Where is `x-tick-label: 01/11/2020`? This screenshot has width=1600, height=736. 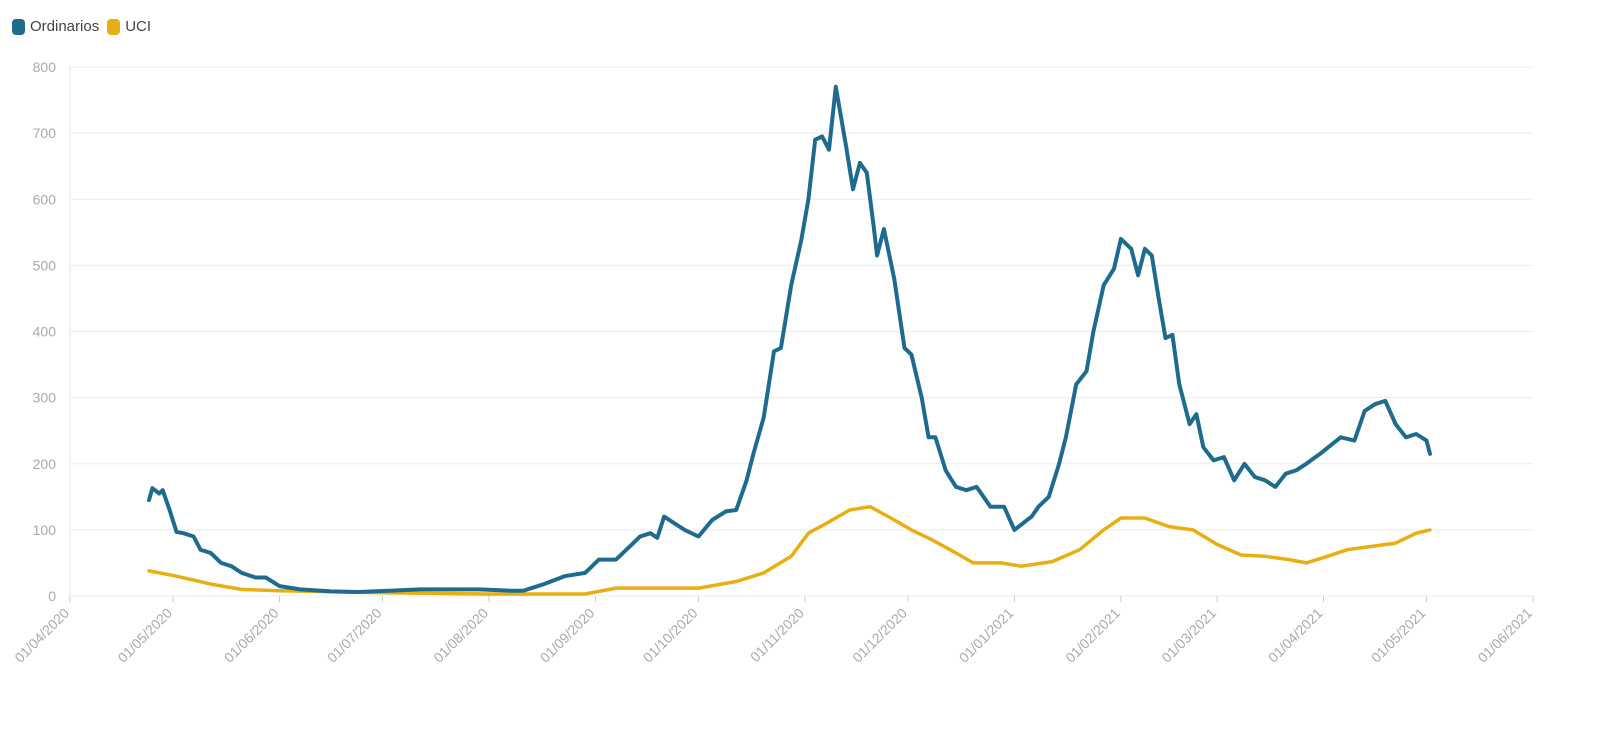 x-tick-label: 01/11/2020 is located at coordinates (777, 635).